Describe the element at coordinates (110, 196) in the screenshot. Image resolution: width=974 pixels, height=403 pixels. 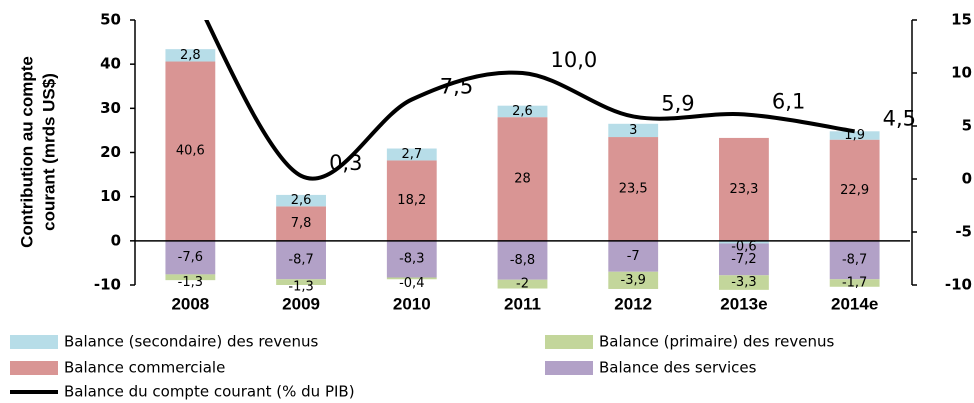
I see `y-tick-label: 10` at that location.